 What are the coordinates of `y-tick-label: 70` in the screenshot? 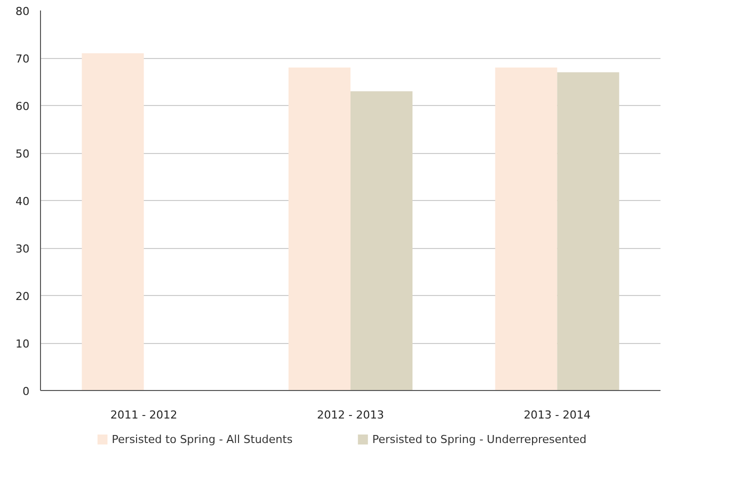 It's located at (23, 59).